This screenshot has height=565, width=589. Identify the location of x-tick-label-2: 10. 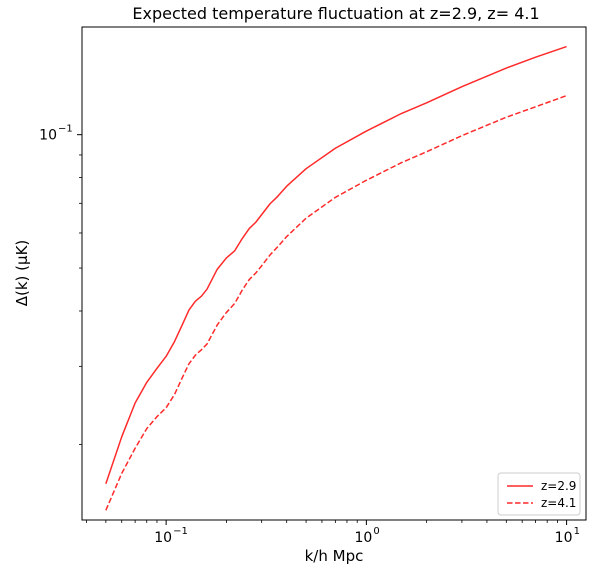
(564, 538).